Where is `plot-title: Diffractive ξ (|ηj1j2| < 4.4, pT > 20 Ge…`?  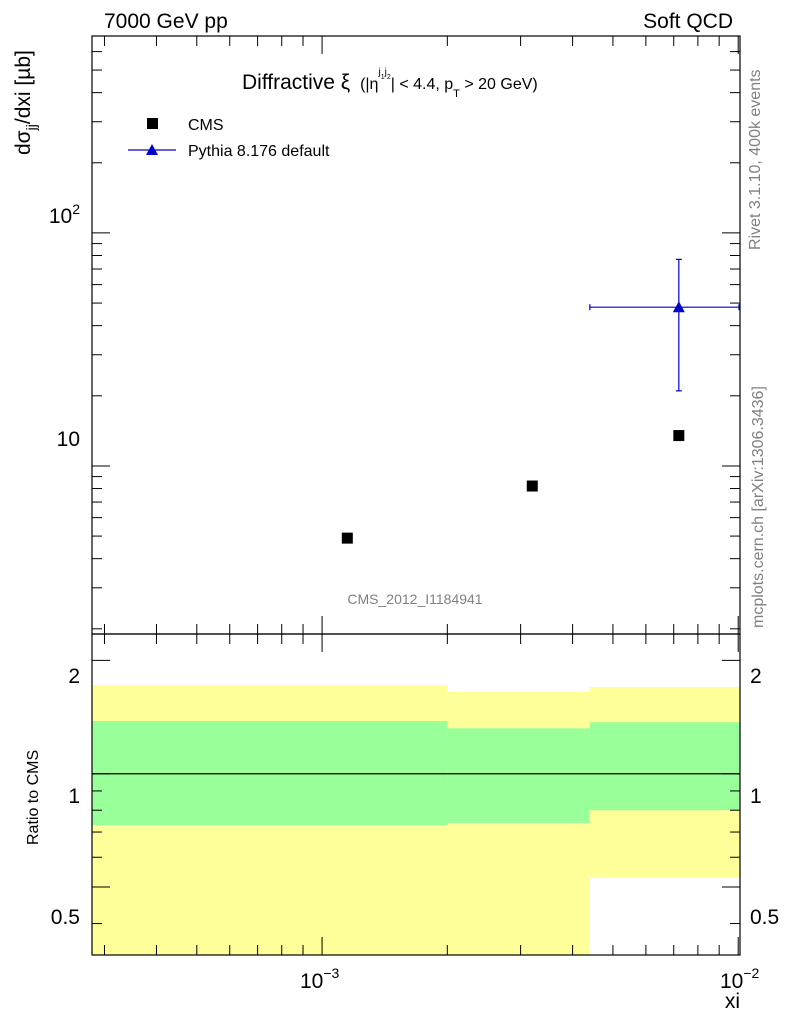
plot-title: Diffractive ξ (|ηj1j2| < 4.4, pT > 20 Ge… is located at coordinates (390, 83).